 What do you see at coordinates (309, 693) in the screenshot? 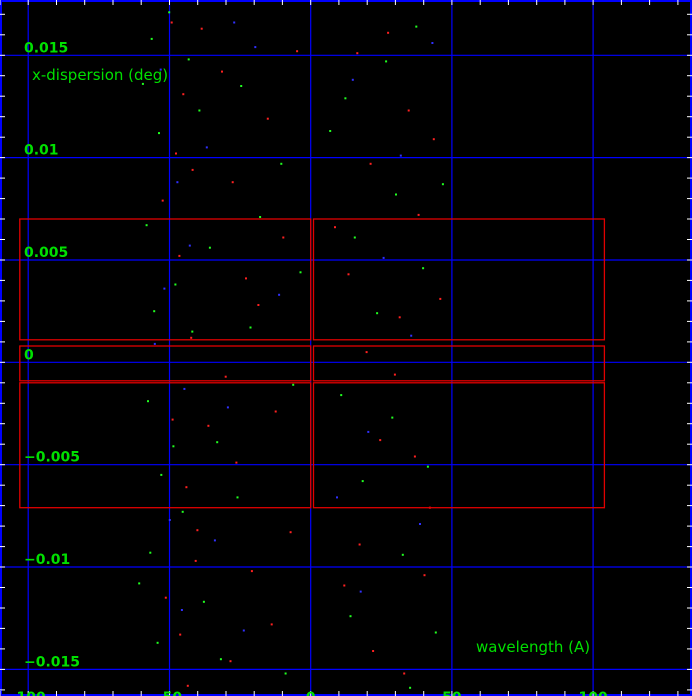
I see `x-tick-labels: -100 -50 0 50 100` at bounding box center [309, 693].